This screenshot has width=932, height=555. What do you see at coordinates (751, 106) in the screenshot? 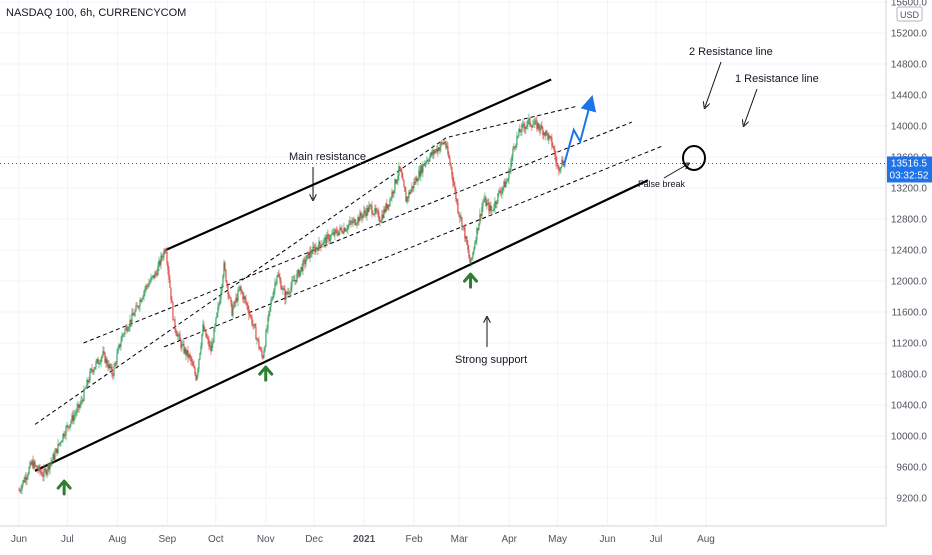
I see `resistance-1-pointer` at bounding box center [751, 106].